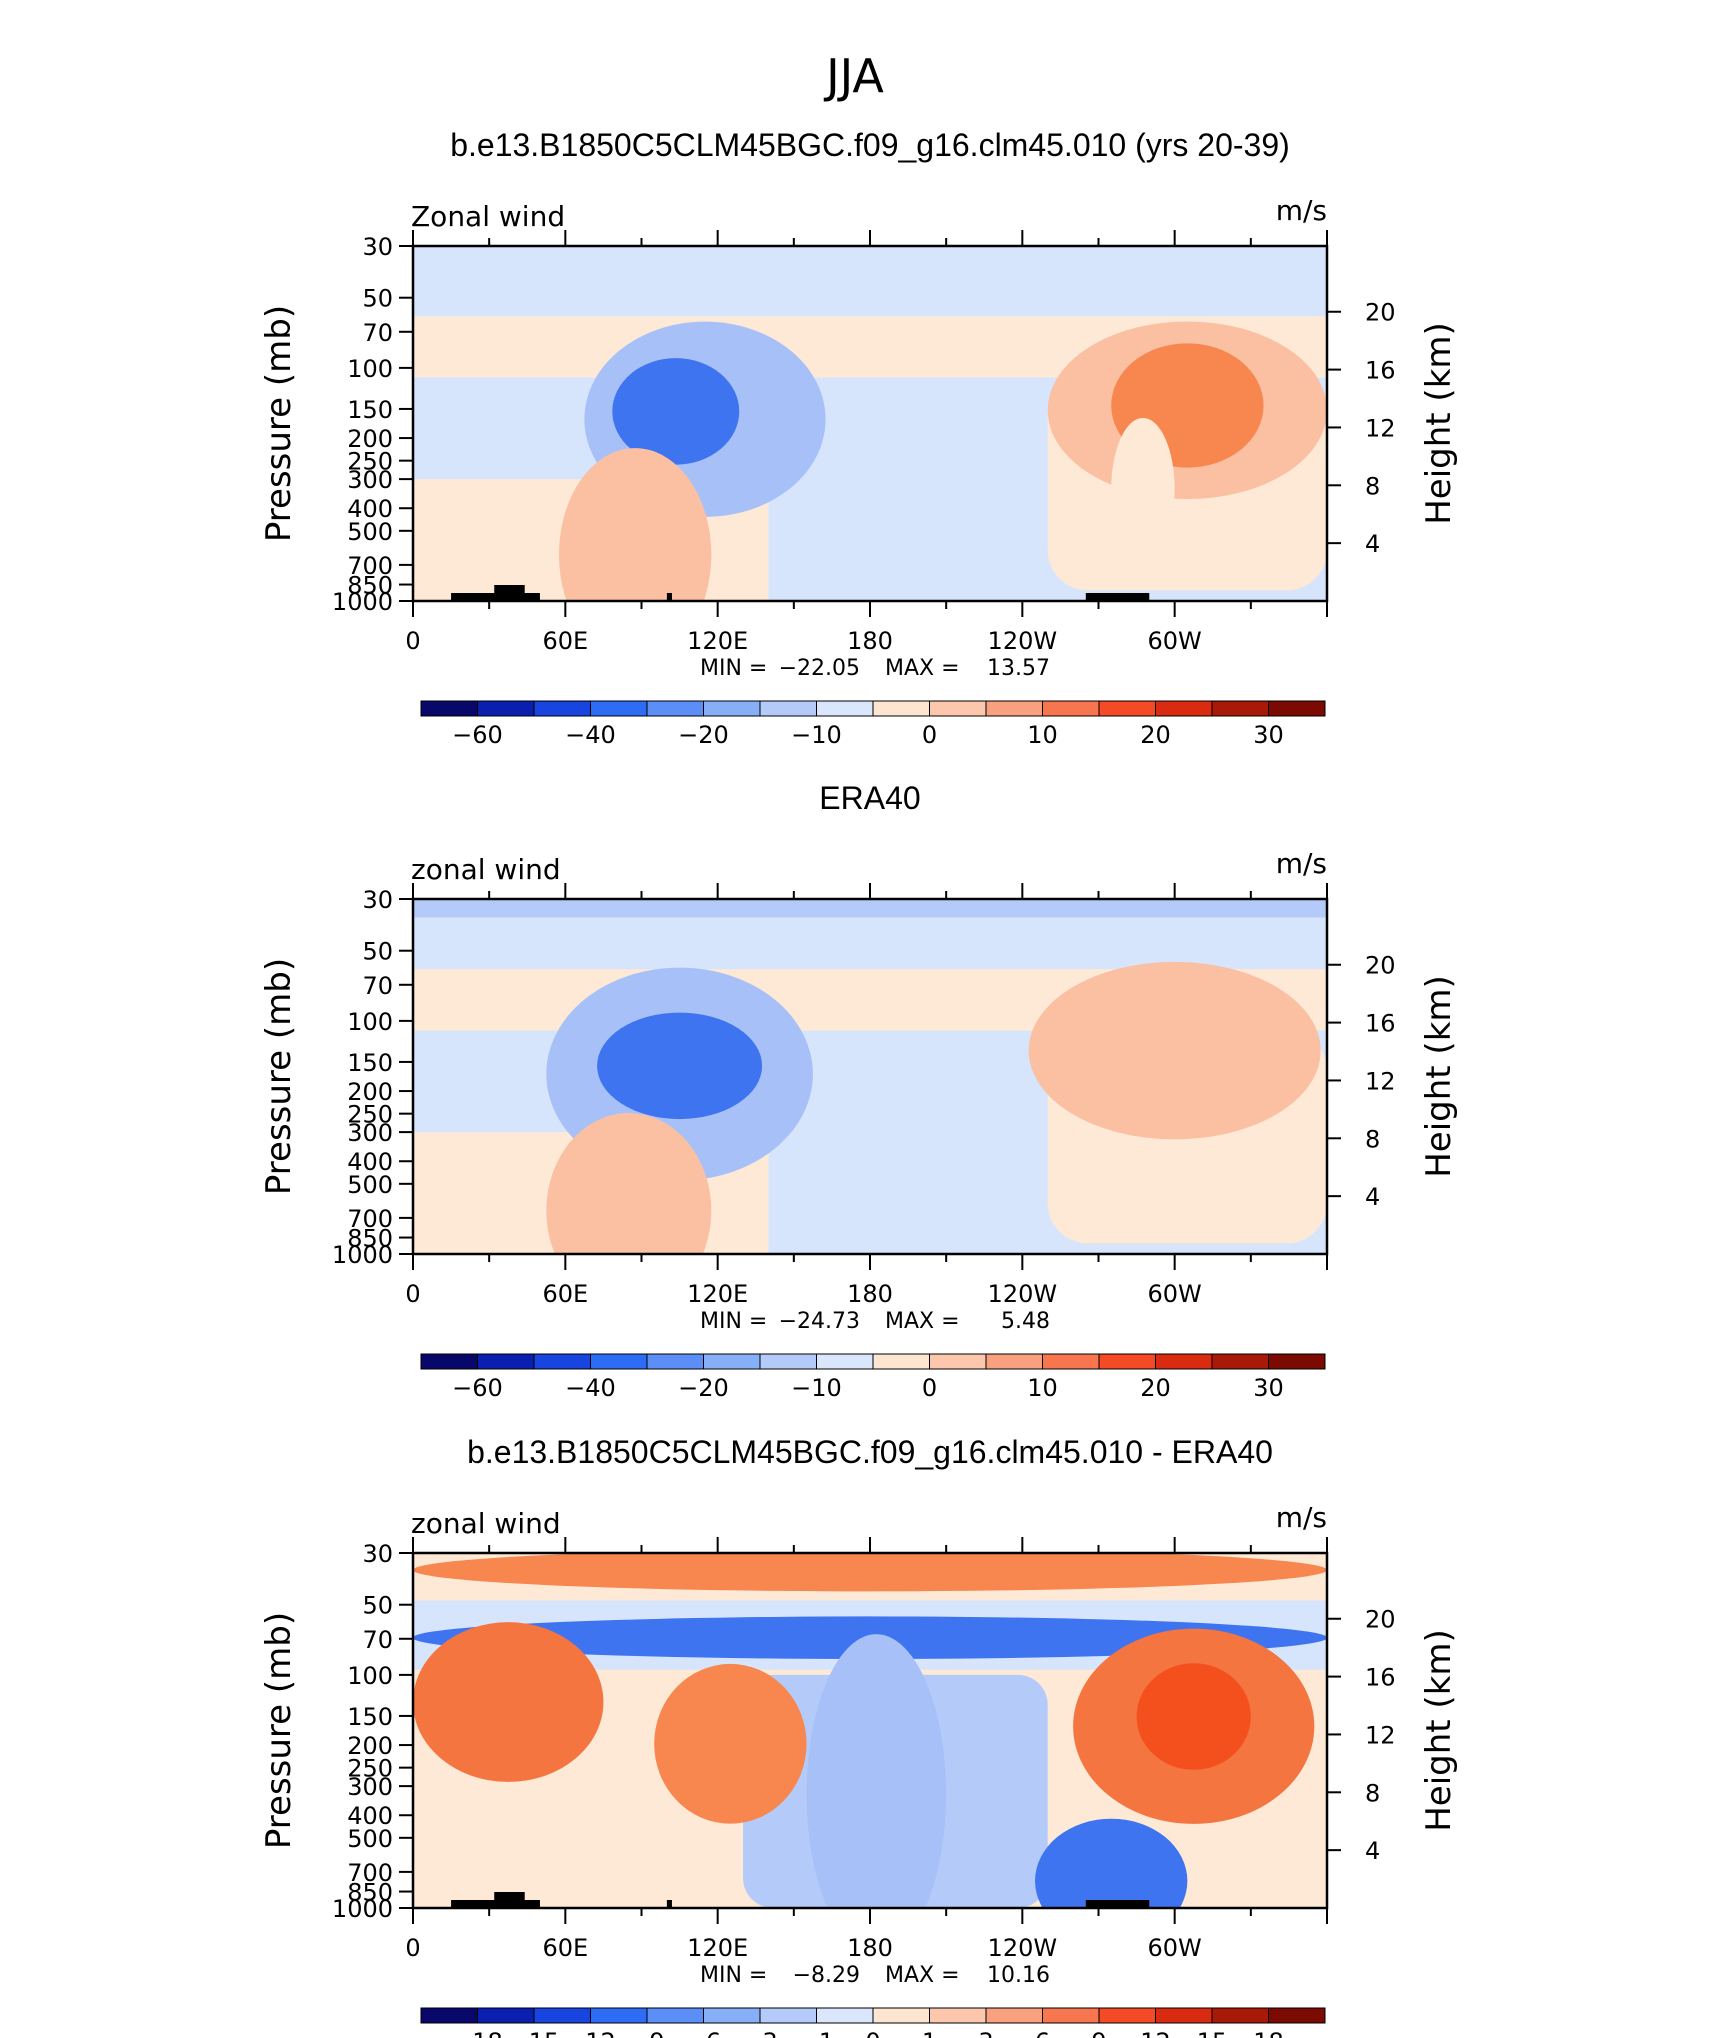  Describe the element at coordinates (370, 410) in the screenshot. I see `tick-label: 150` at that location.